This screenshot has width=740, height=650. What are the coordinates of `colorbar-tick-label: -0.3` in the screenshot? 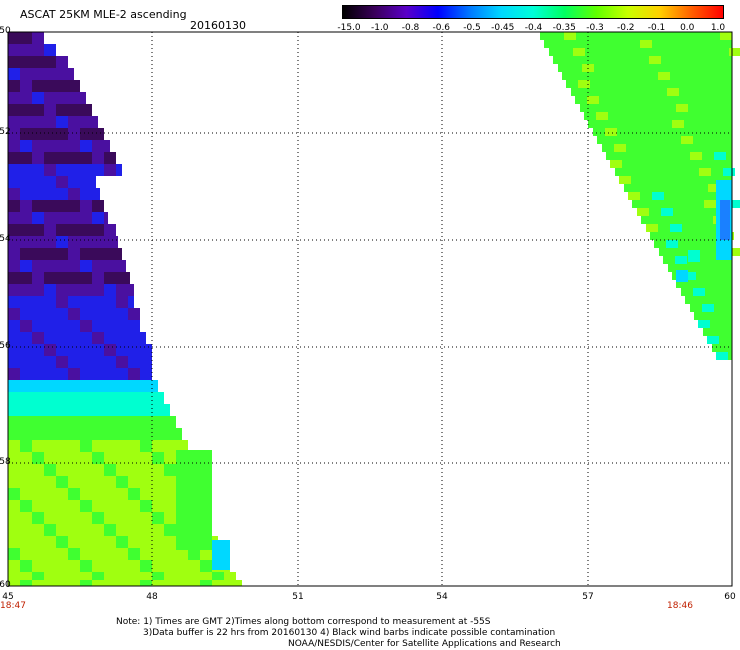 It's located at (595, 28).